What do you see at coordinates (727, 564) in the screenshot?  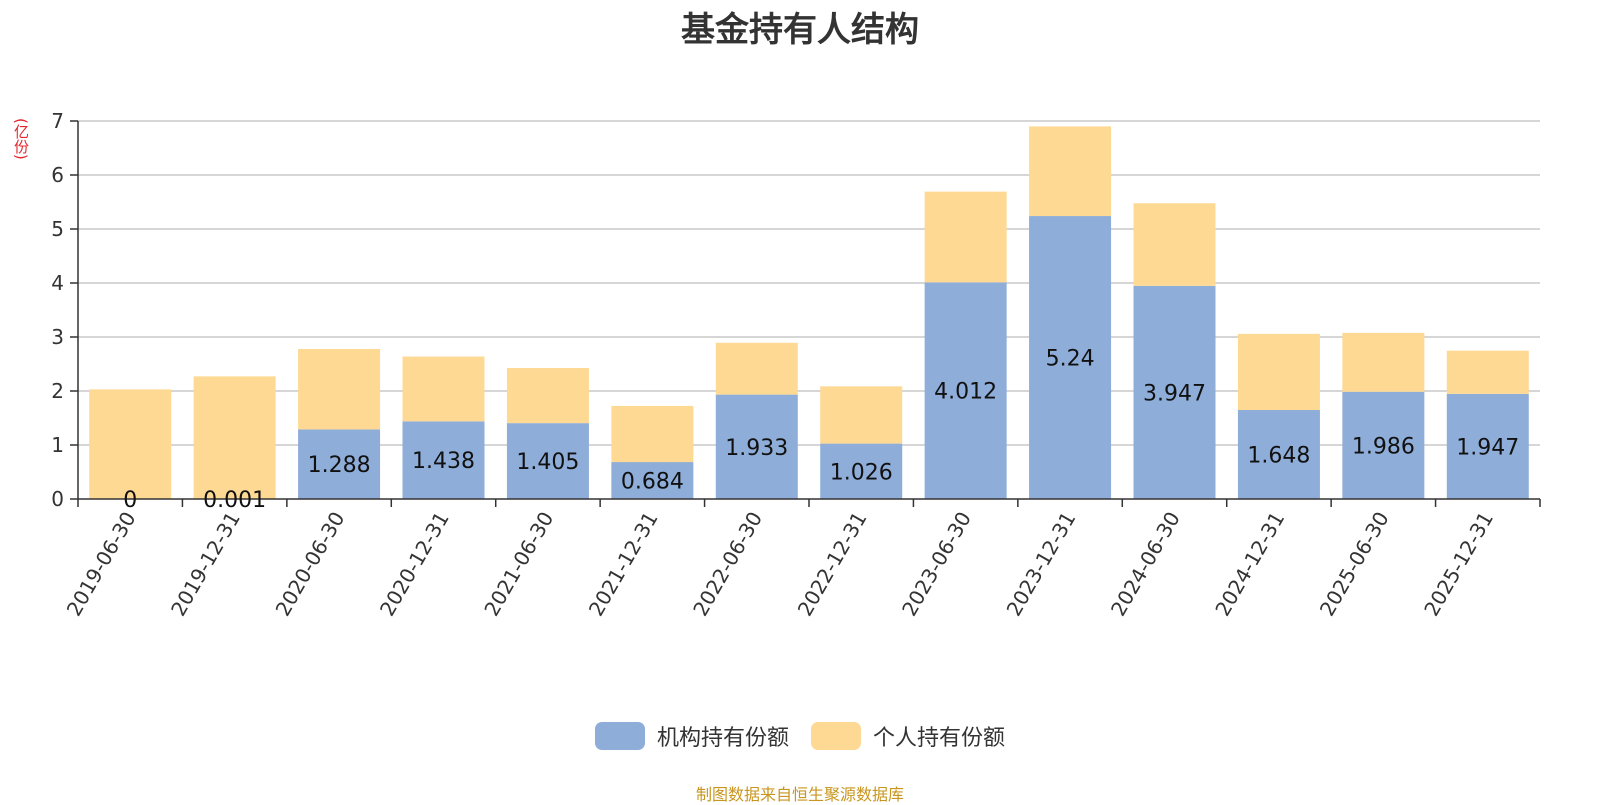 I see `x-tick-label: 2022-06-30` at bounding box center [727, 564].